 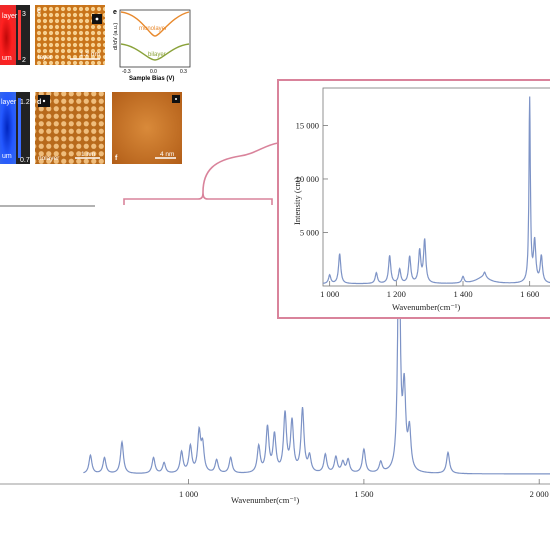 What do you see at coordinates (297, 201) in the screenshot?
I see `inset-ylabel: Intensity (cnt)` at bounding box center [297, 201].